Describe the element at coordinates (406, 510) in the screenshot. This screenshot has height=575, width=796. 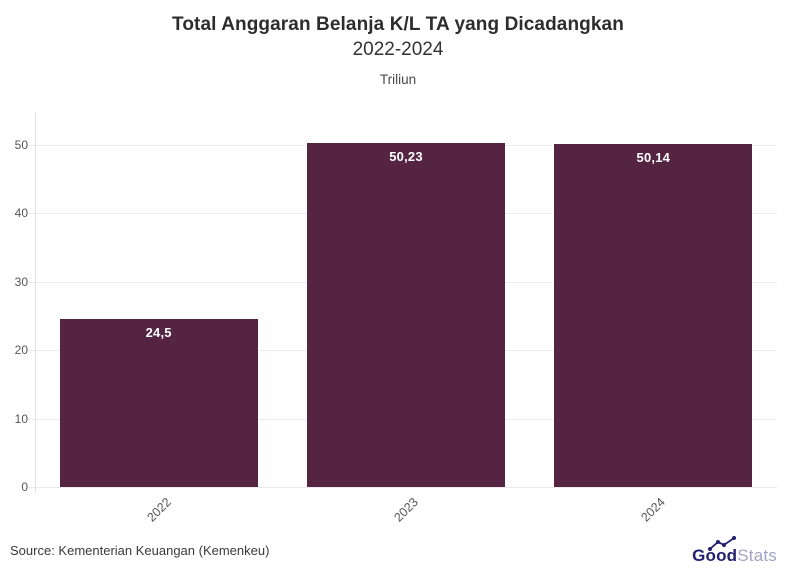
I see `x-axis-tick-label: 2023` at that location.